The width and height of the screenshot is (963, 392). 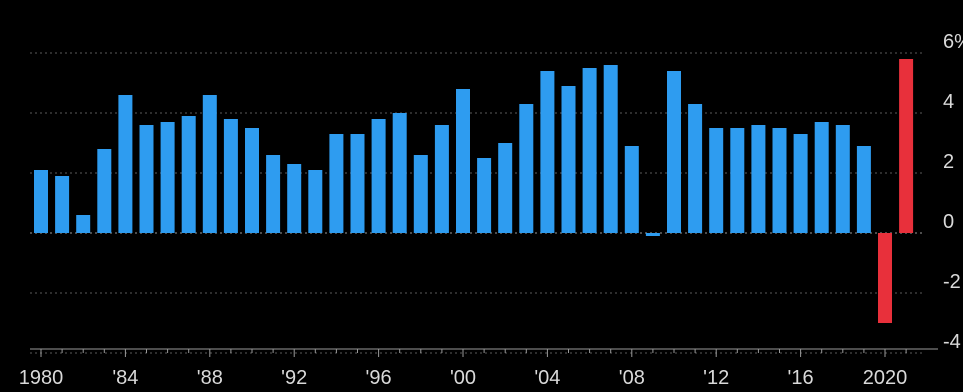 What do you see at coordinates (41, 378) in the screenshot?
I see `x-tick-label: 1980` at bounding box center [41, 378].